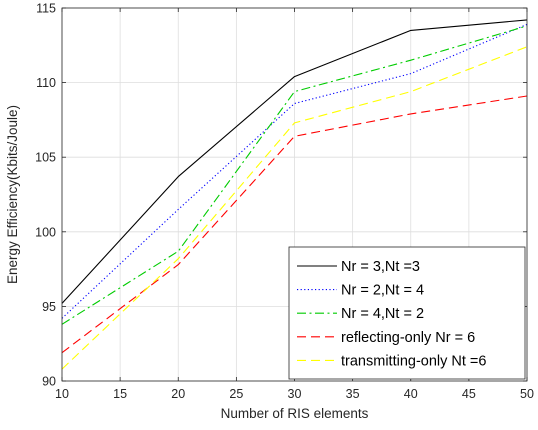 This screenshot has width=538, height=430. I want to click on legend-label: Nr = 3,Nt =3, so click(380, 267).